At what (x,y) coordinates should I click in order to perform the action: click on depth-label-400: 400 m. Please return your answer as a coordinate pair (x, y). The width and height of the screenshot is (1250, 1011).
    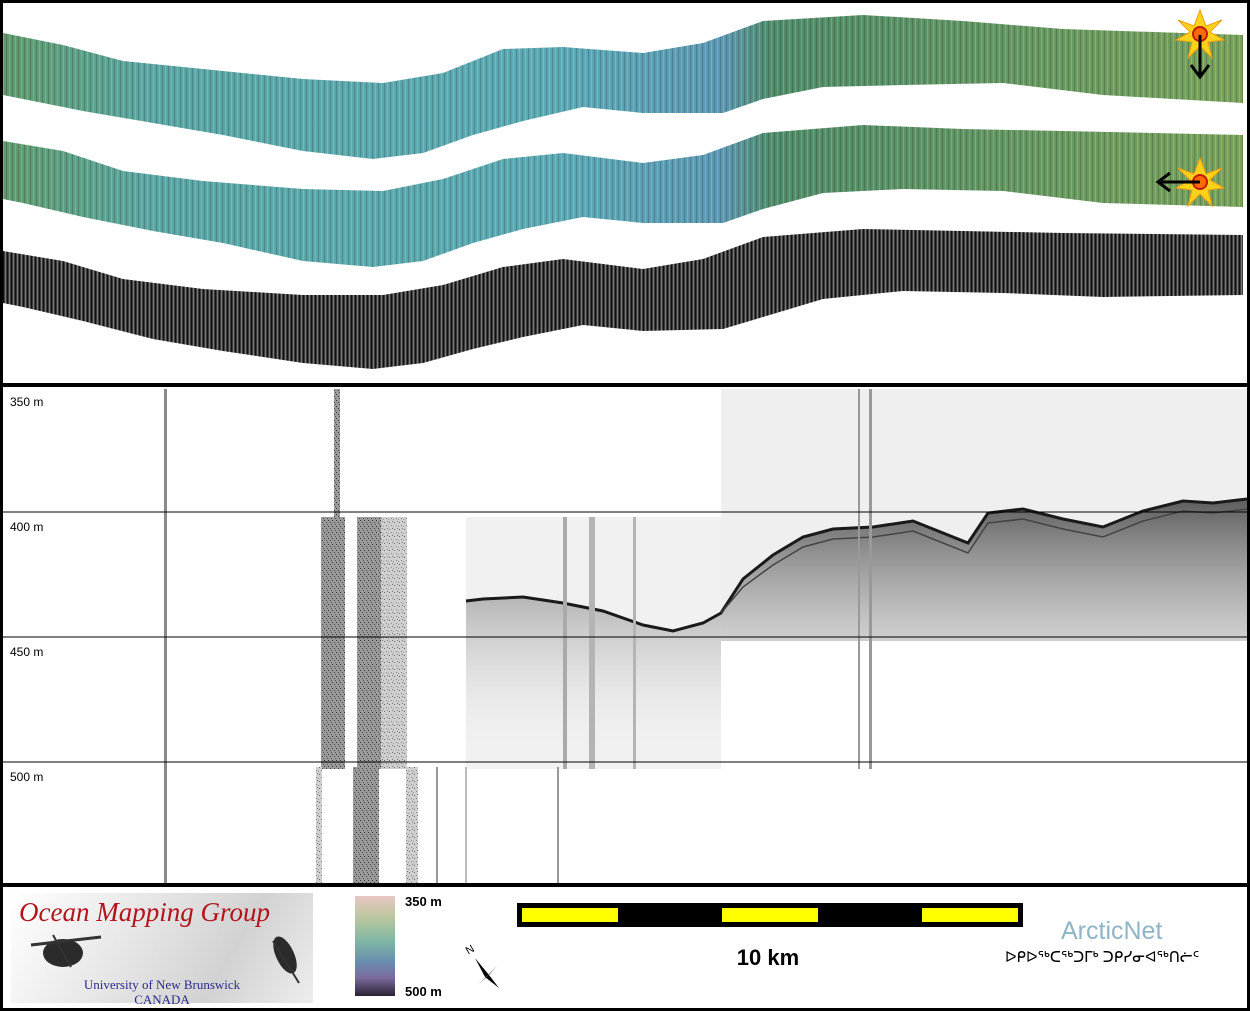
    Looking at the image, I should click on (27, 527).